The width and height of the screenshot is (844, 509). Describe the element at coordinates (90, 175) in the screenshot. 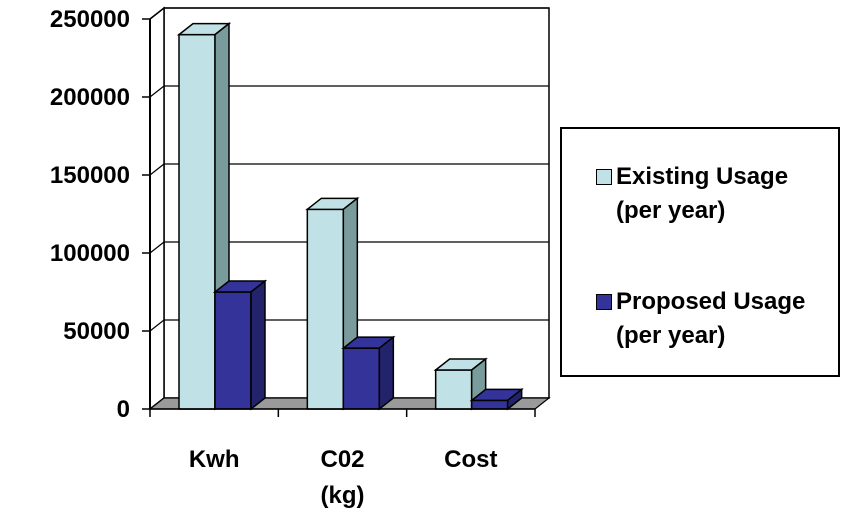

I see `y-tick-label: 150000` at that location.